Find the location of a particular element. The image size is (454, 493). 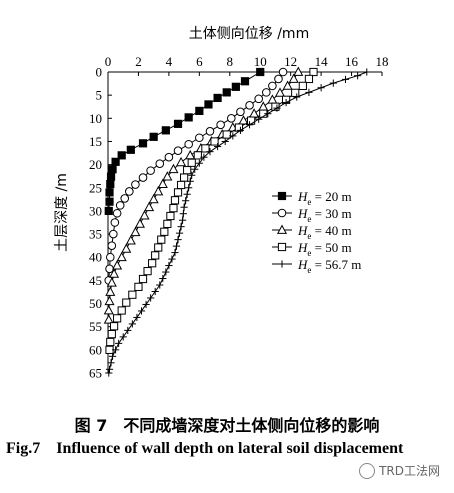

legend-item: He = 50 m is located at coordinates (312, 249).